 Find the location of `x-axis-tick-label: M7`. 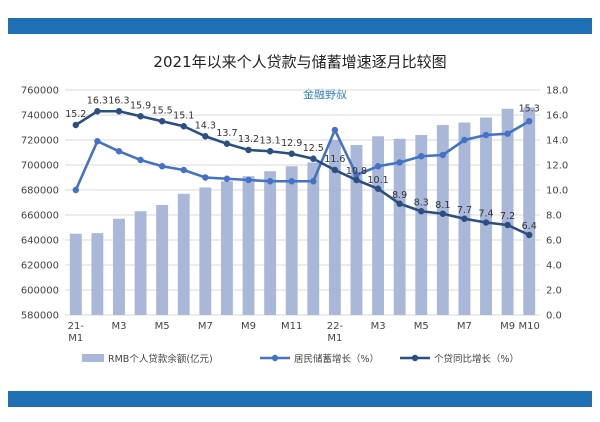

x-axis-tick-label: M7 is located at coordinates (464, 326).